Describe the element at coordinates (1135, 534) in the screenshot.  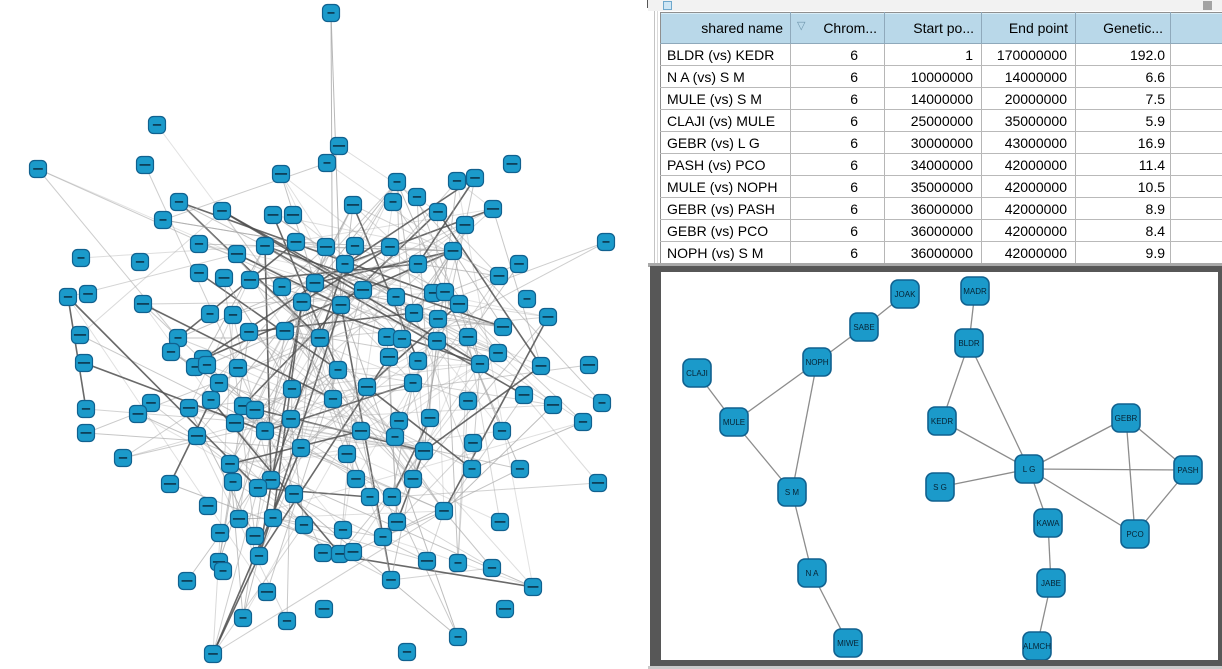
I see `network-node-pco: PCO` at that location.